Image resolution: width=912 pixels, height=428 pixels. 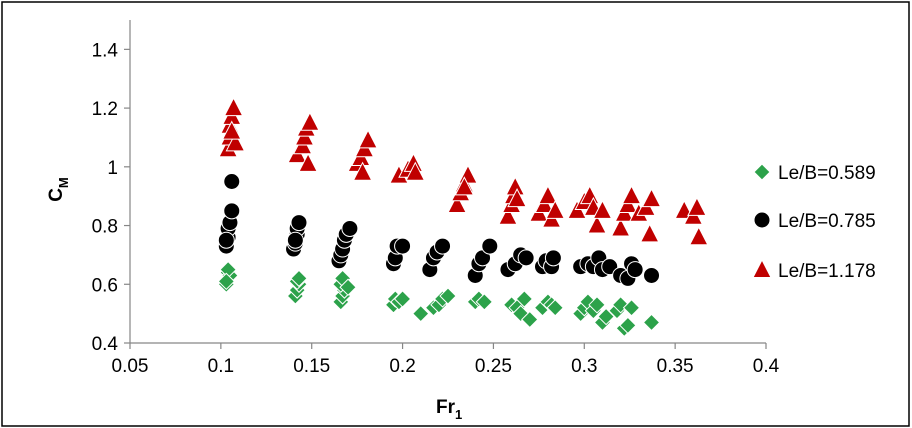 What do you see at coordinates (766, 366) in the screenshot?
I see `x-tick-label: 0.4` at bounding box center [766, 366].